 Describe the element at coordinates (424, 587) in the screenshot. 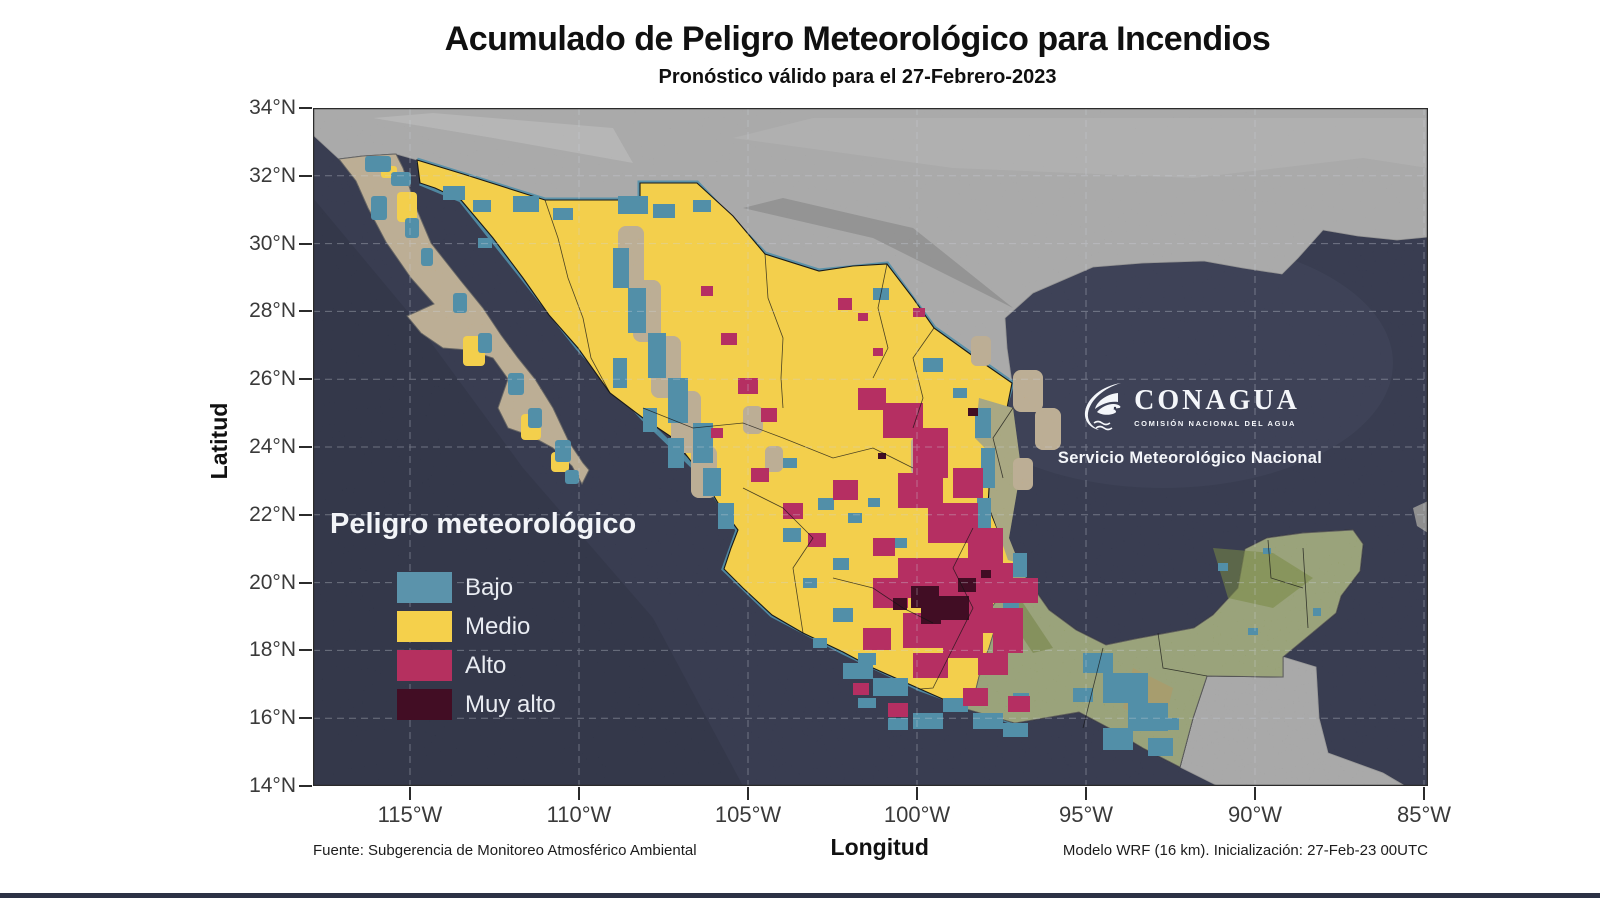

I see `legend-swatch-bajo` at that location.